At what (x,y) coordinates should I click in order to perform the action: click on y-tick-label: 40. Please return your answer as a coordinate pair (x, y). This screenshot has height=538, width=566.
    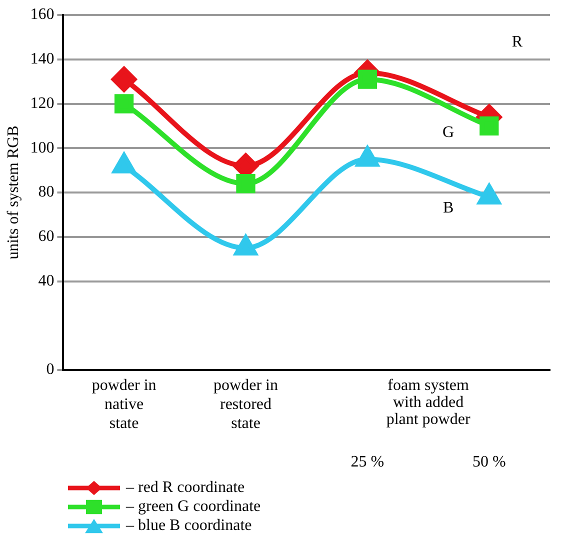
    Looking at the image, I should click on (46, 281).